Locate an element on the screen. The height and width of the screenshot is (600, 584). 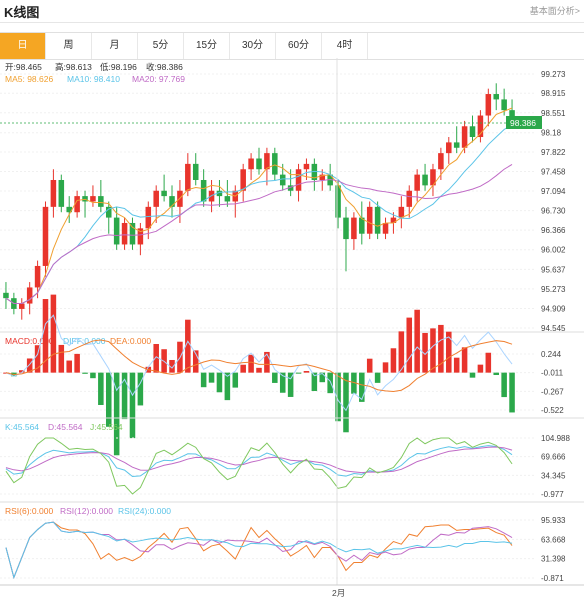
close-label: 收:98.386 is located at coordinates (164, 67).